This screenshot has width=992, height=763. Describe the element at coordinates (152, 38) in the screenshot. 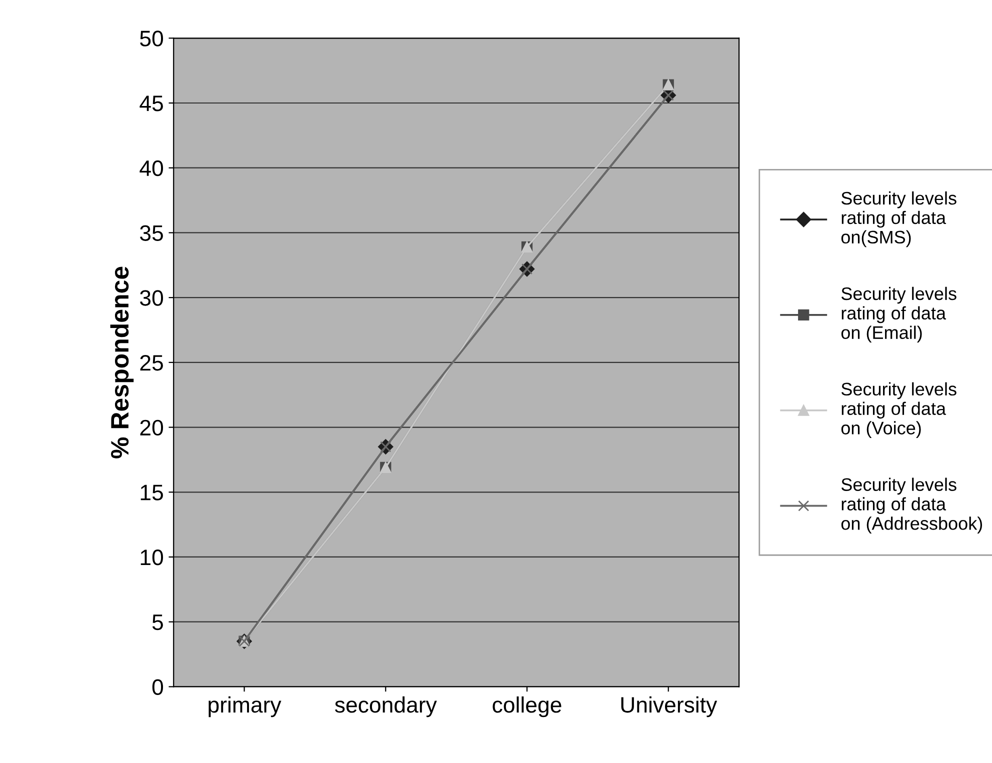

I see `y-tick-label: 50` at that location.